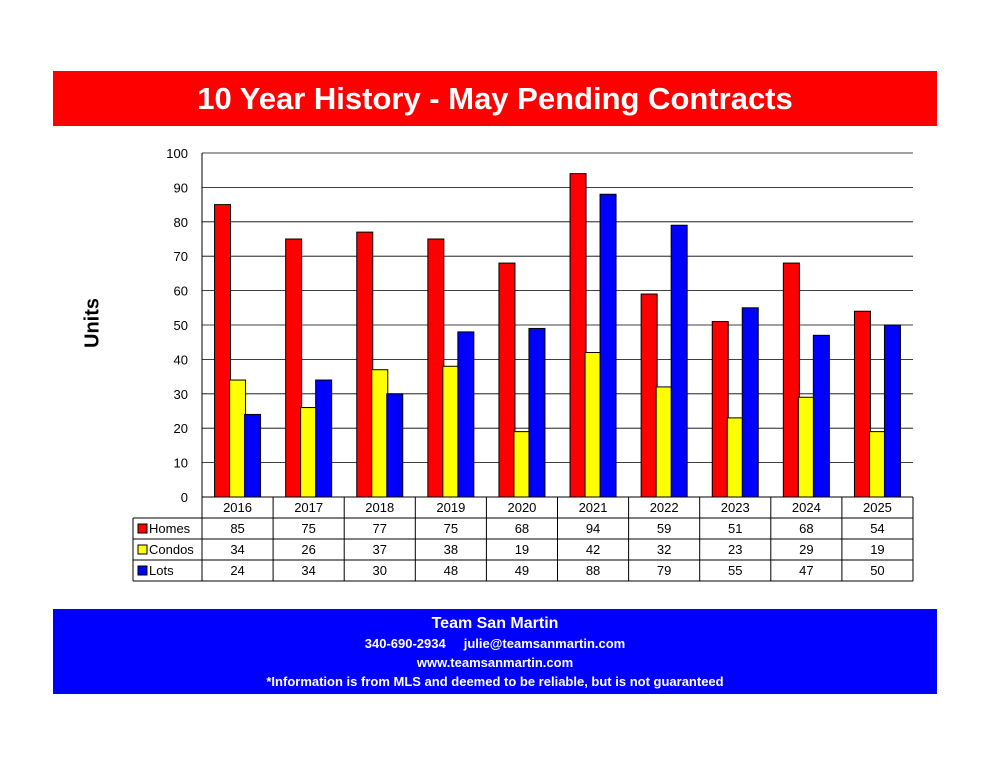 This screenshot has height=765, width=990. Describe the element at coordinates (380, 549) in the screenshot. I see `data-label: 37` at that location.